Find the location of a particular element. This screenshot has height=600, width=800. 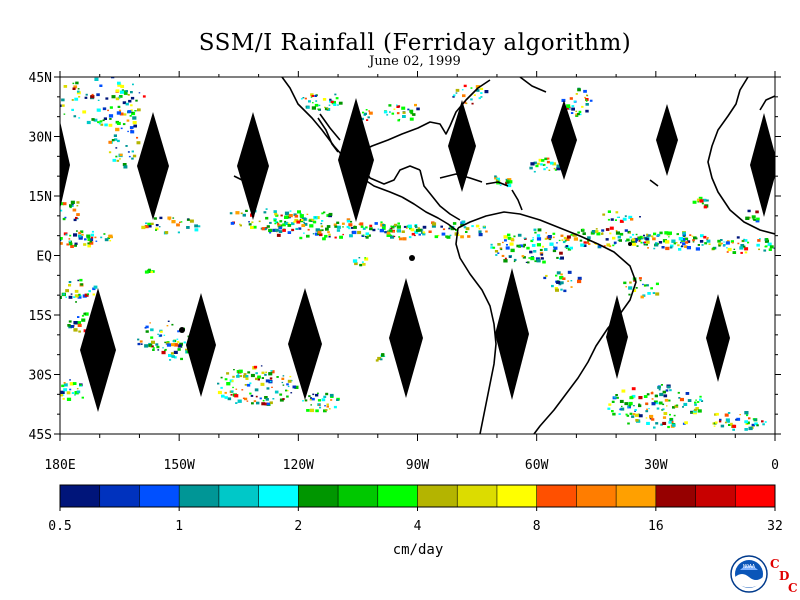

lon-tick-label: 90W is located at coordinates (418, 465).